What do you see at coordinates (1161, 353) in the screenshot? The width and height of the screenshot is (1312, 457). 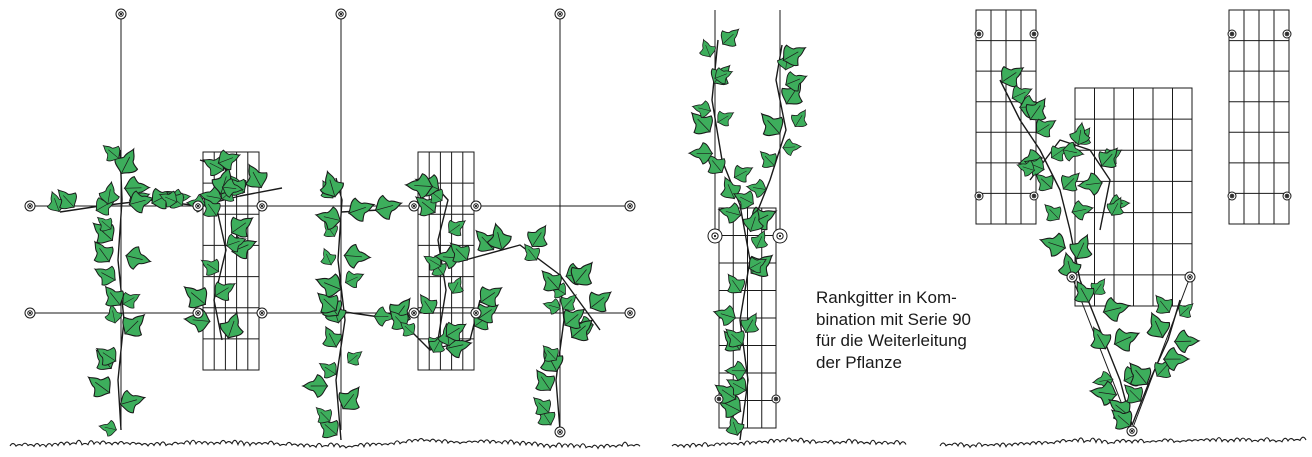 I see `diagonal-cable` at bounding box center [1161, 353].